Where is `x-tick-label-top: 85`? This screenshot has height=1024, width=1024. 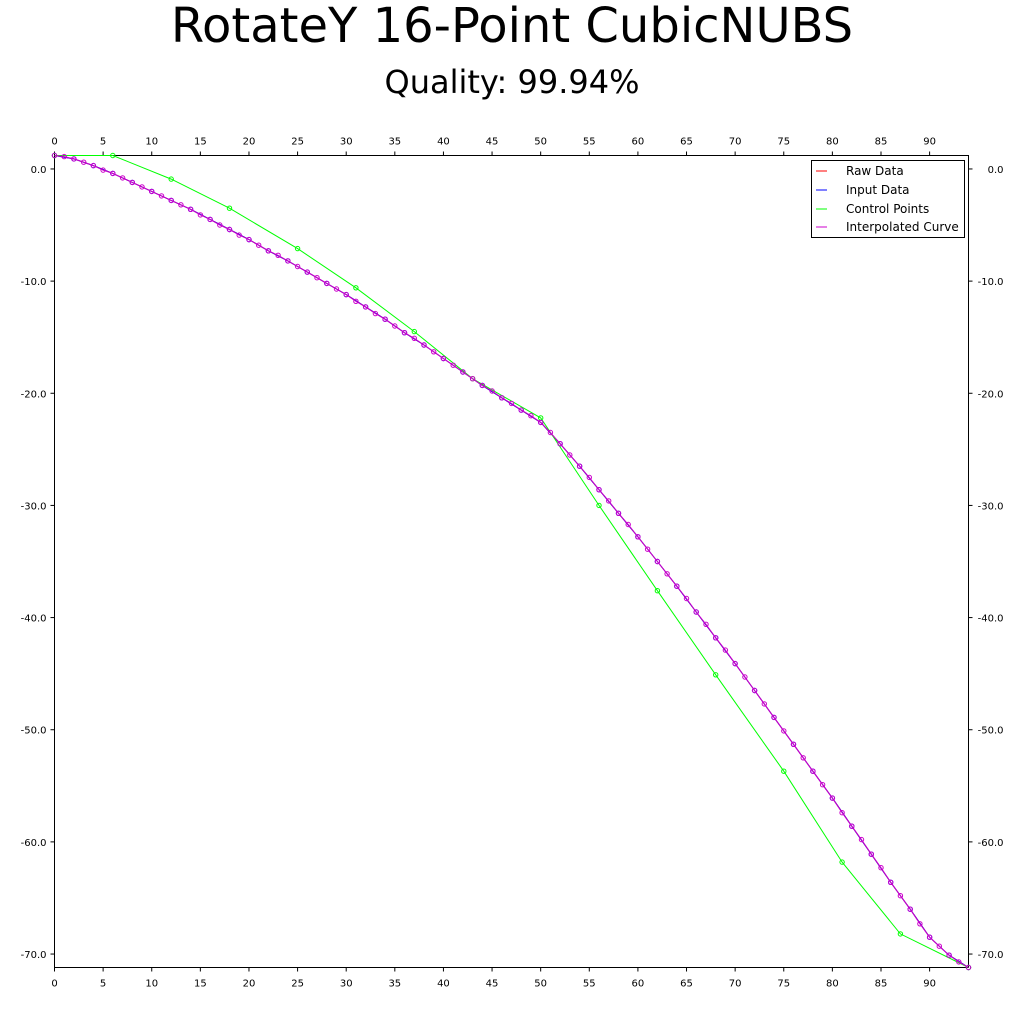
x-tick-label-top: 85 is located at coordinates (881, 142).